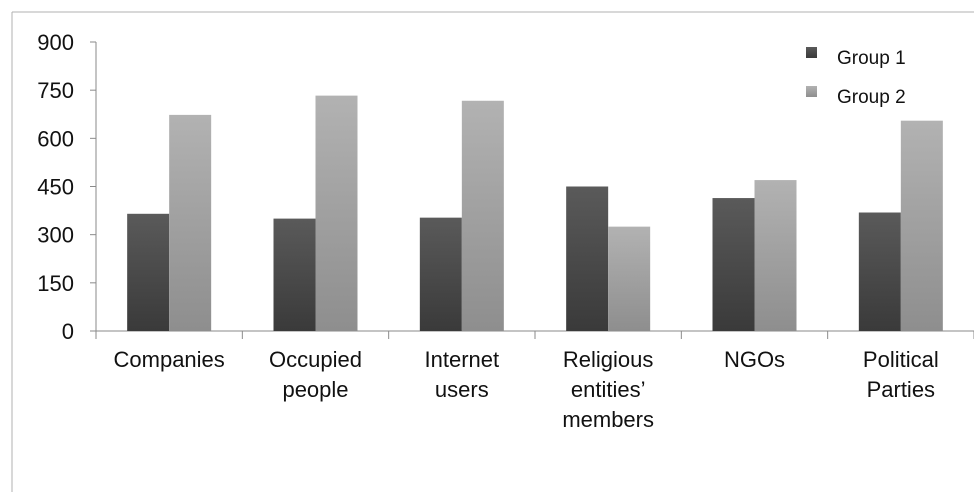 This screenshot has height=492, width=974. What do you see at coordinates (901, 374) in the screenshot?
I see `x-category-label: Political Parties` at bounding box center [901, 374].